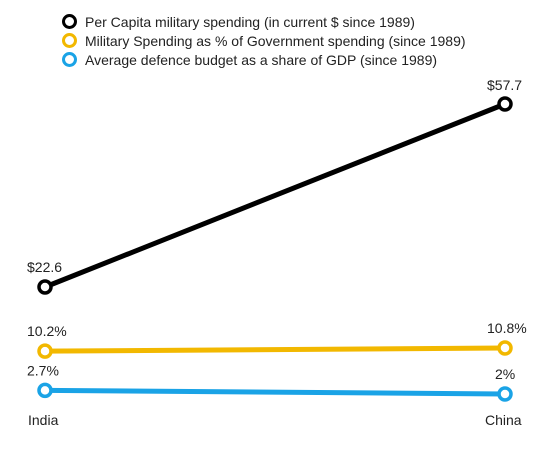  What do you see at coordinates (505, 374) in the screenshot?
I see `data-label: 2%` at bounding box center [505, 374].